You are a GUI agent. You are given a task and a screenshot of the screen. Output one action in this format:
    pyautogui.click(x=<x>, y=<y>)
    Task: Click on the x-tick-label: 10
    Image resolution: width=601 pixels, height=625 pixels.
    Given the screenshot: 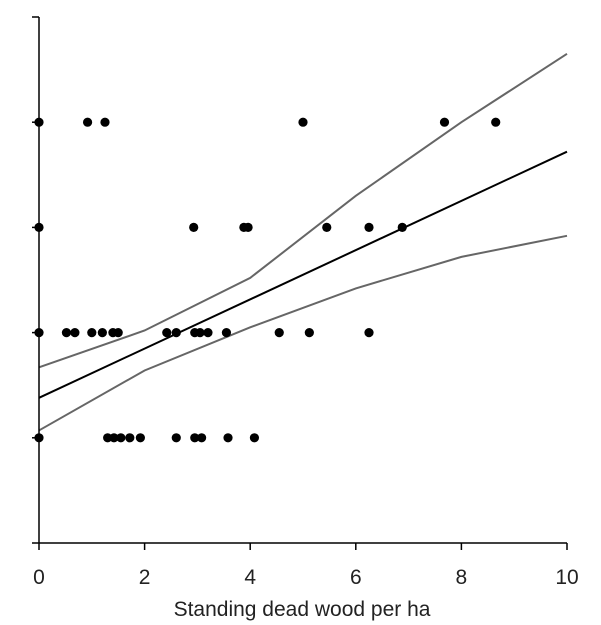 What is the action you would take?
    pyautogui.click(x=566, y=577)
    